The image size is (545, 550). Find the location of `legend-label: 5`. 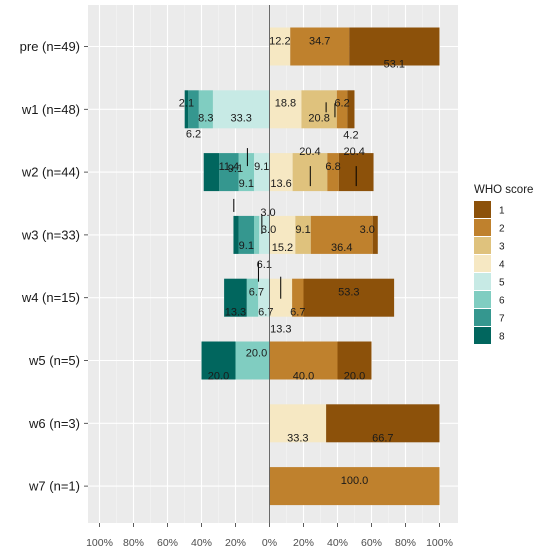

legend-label: 5 is located at coordinates (502, 283).